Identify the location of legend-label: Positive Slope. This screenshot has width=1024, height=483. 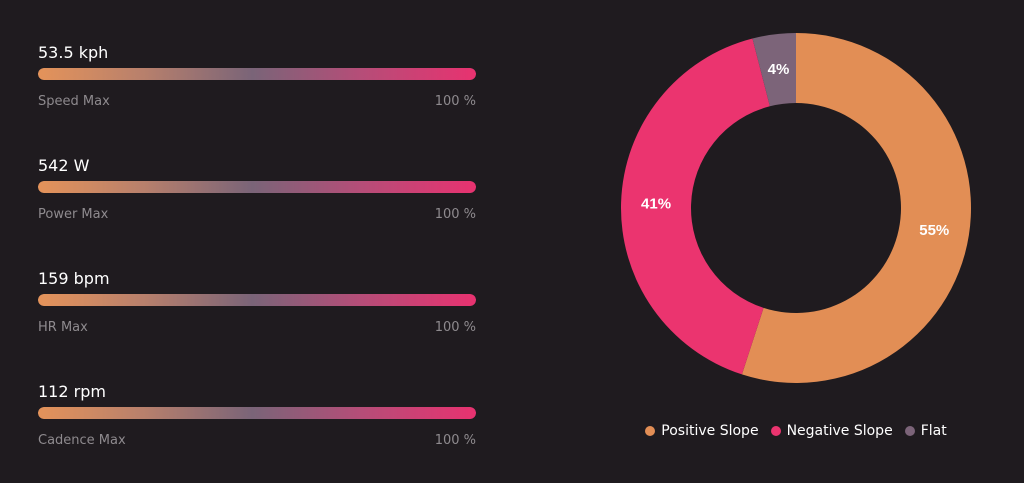
(710, 431).